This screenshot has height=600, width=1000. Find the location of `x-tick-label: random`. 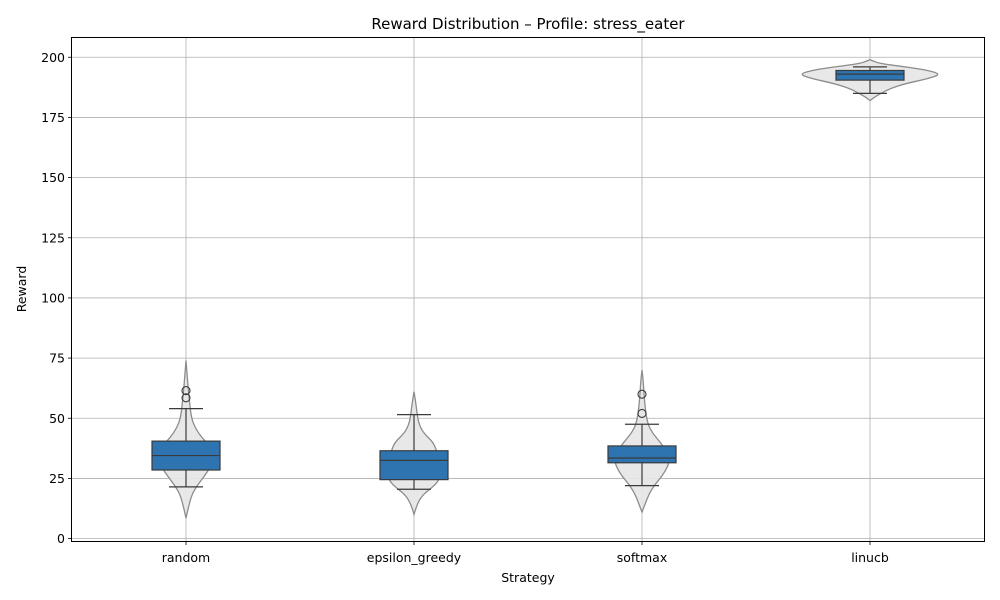

x-tick-label: random is located at coordinates (186, 557).